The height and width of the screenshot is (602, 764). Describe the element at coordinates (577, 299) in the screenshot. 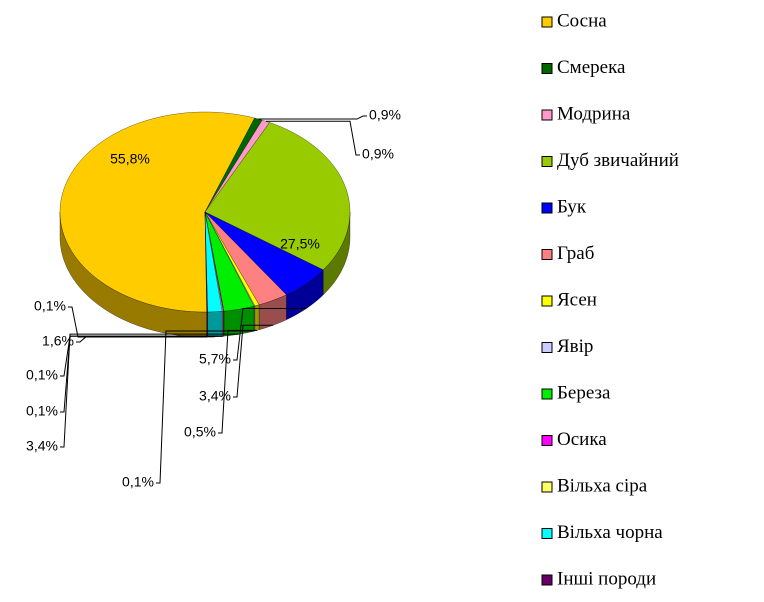

I see `legend-label: Ясен` at that location.